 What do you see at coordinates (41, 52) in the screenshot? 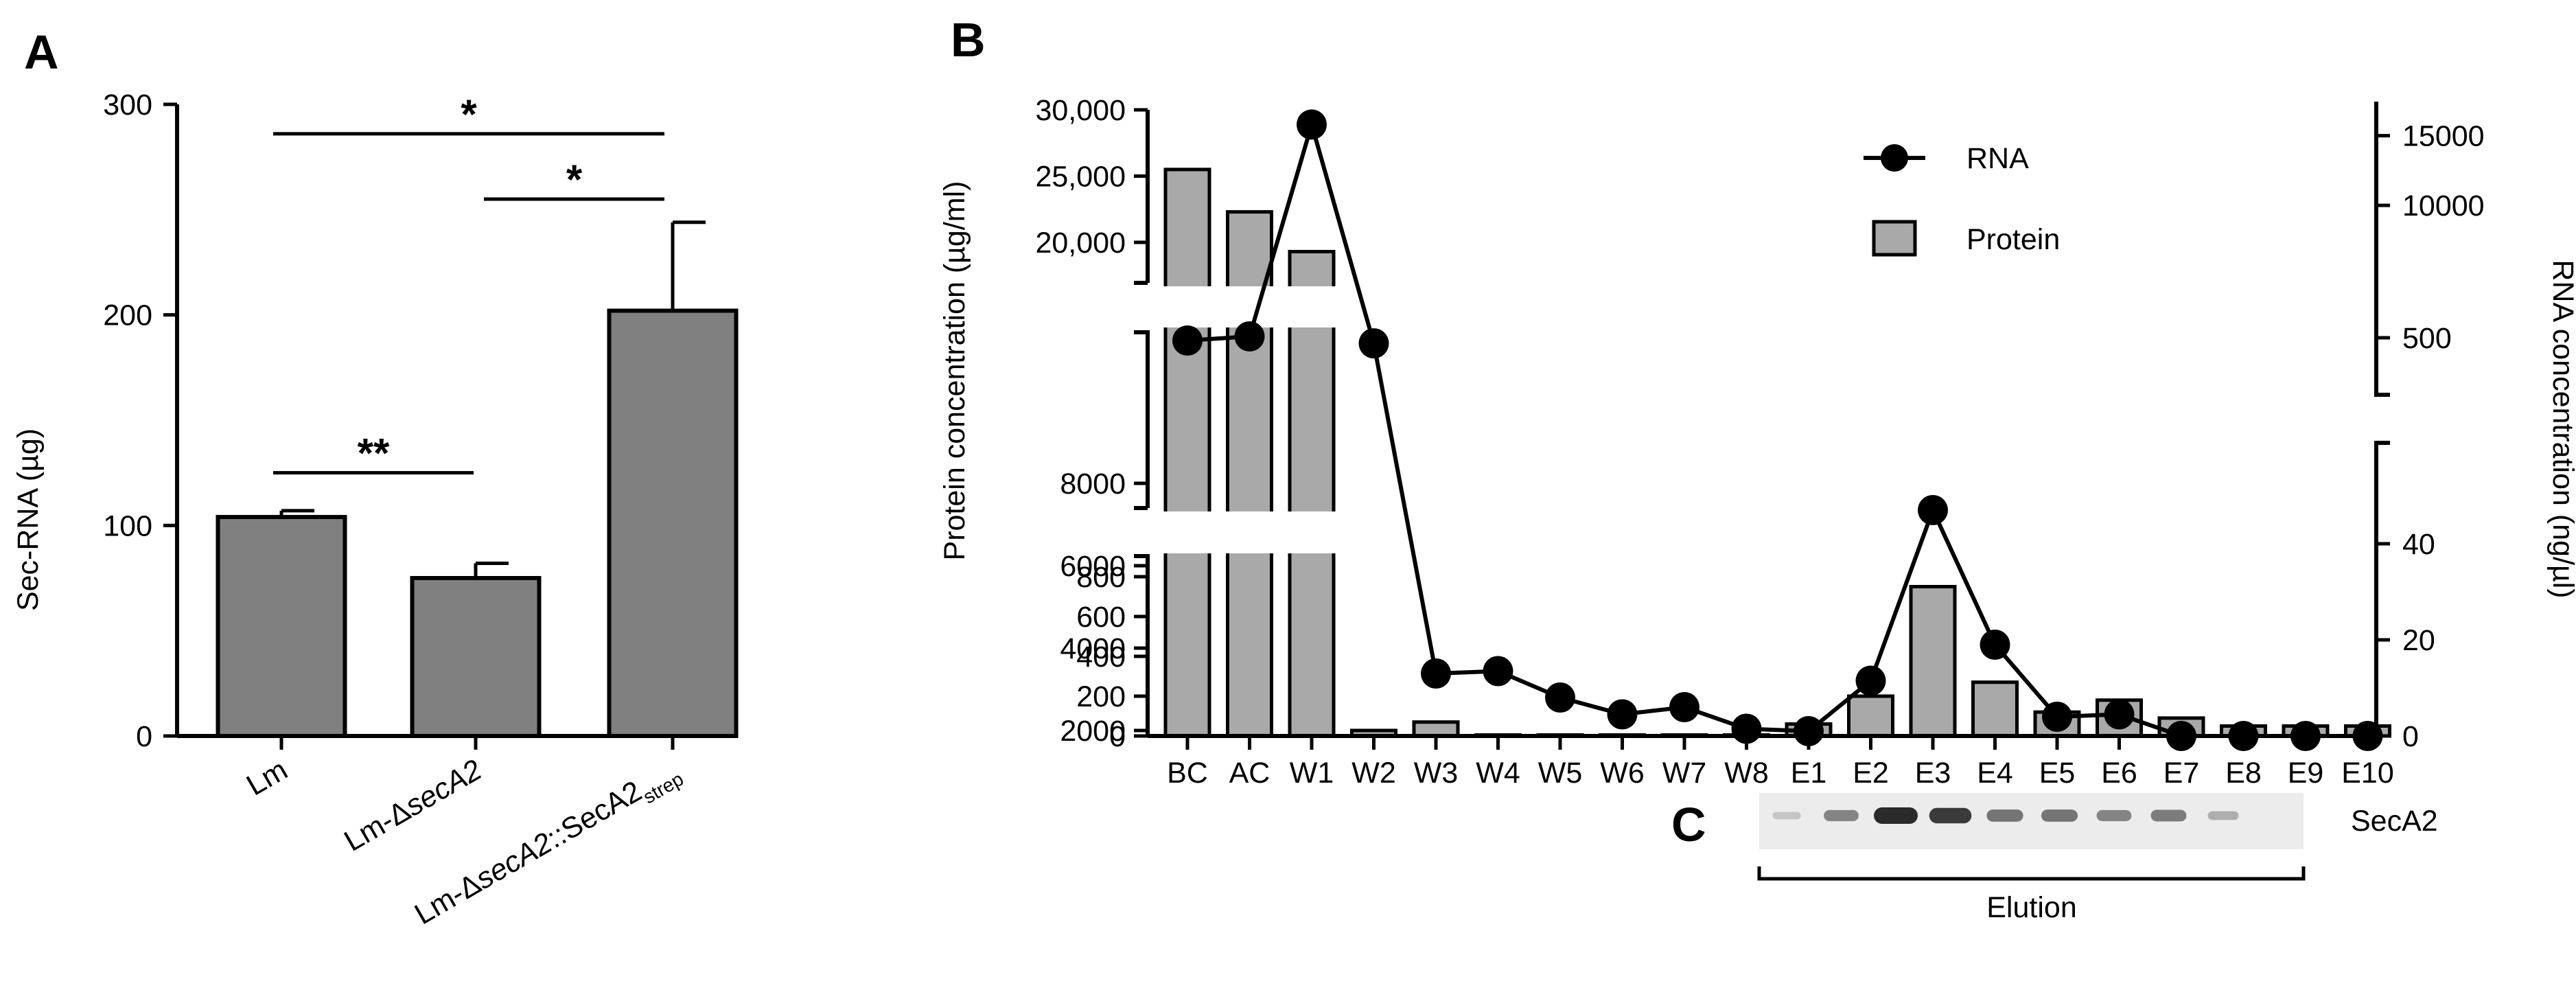
I see `panel-label-a: A` at bounding box center [41, 52].